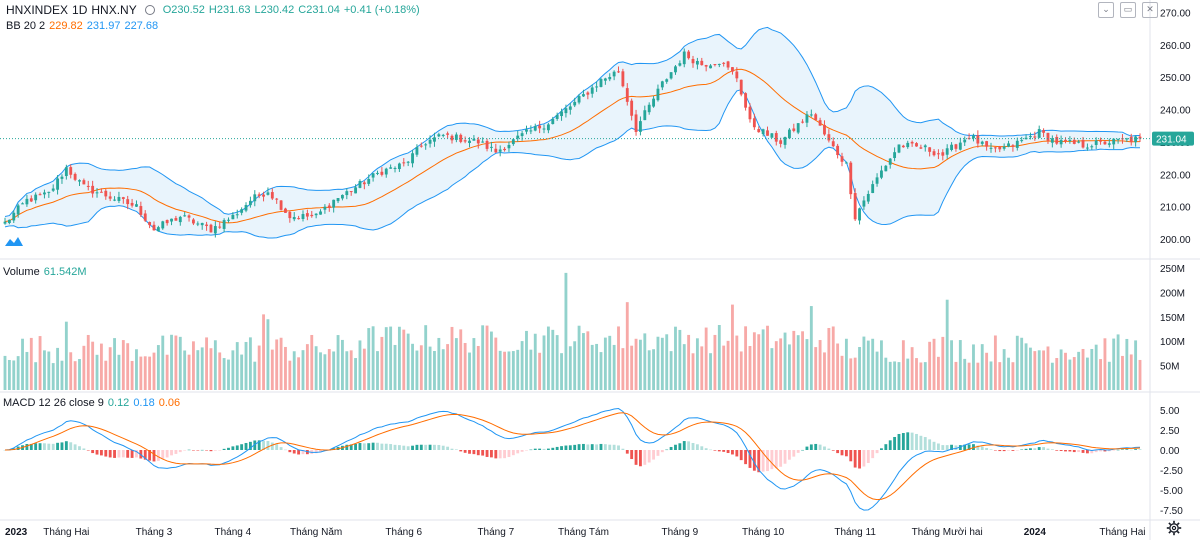 This screenshot has width=1200, height=540. Describe the element at coordinates (26, 26) in the screenshot. I see `bb-title: BB 20 2` at that location.